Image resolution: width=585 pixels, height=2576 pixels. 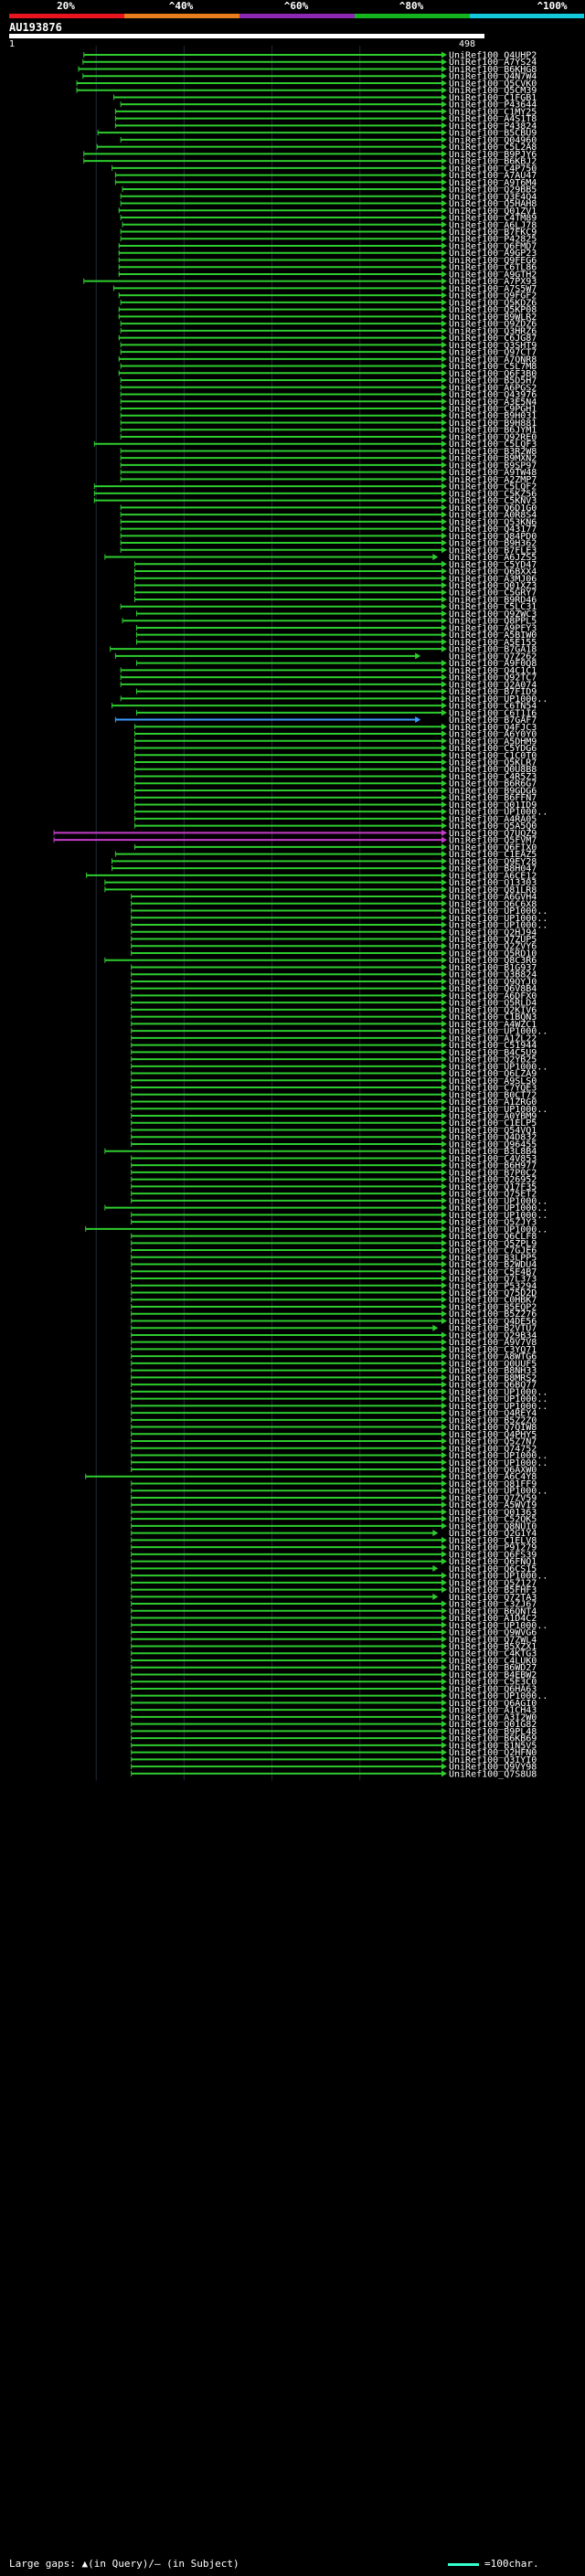 What do you see at coordinates (493, 289) in the screenshot?
I see `hit-label: UniRef100_A7S5W7` at bounding box center [493, 289].